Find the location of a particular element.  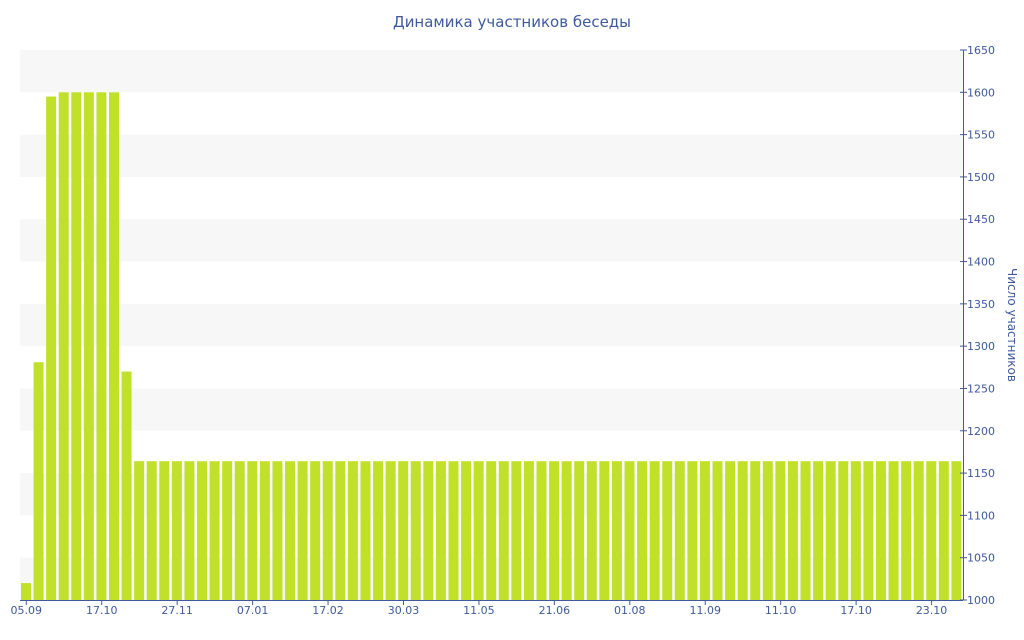

x-tick-label: 11.10 is located at coordinates (781, 610).